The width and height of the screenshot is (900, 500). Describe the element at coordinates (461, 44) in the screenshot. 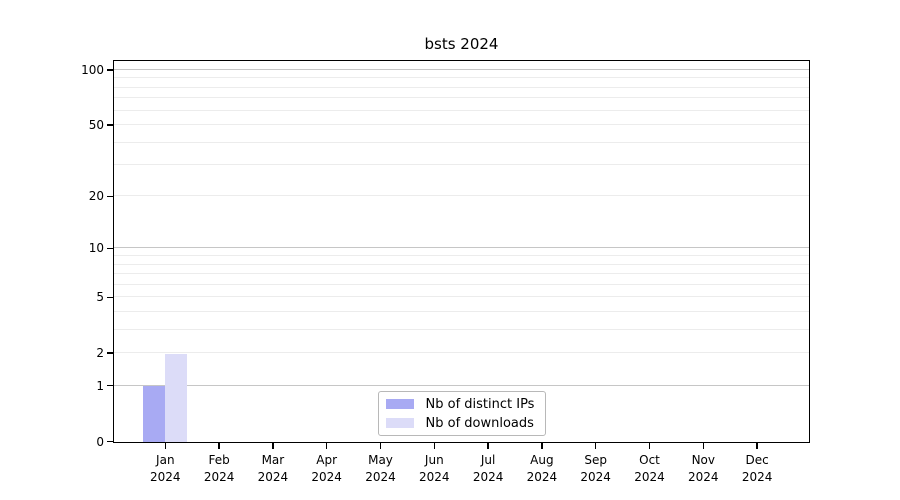

I see `chart-title: bsts 2024` at that location.